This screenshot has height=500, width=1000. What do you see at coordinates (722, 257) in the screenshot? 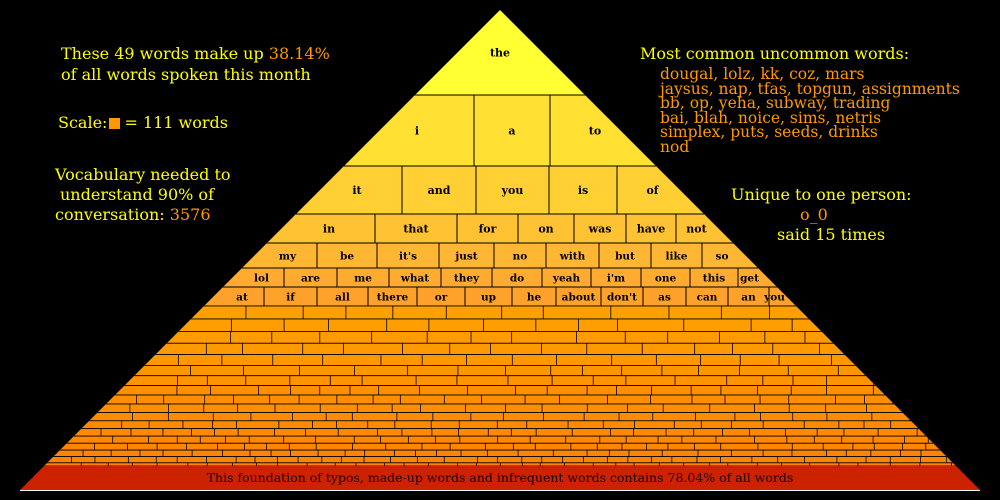
I see `word-label: so` at bounding box center [722, 257].